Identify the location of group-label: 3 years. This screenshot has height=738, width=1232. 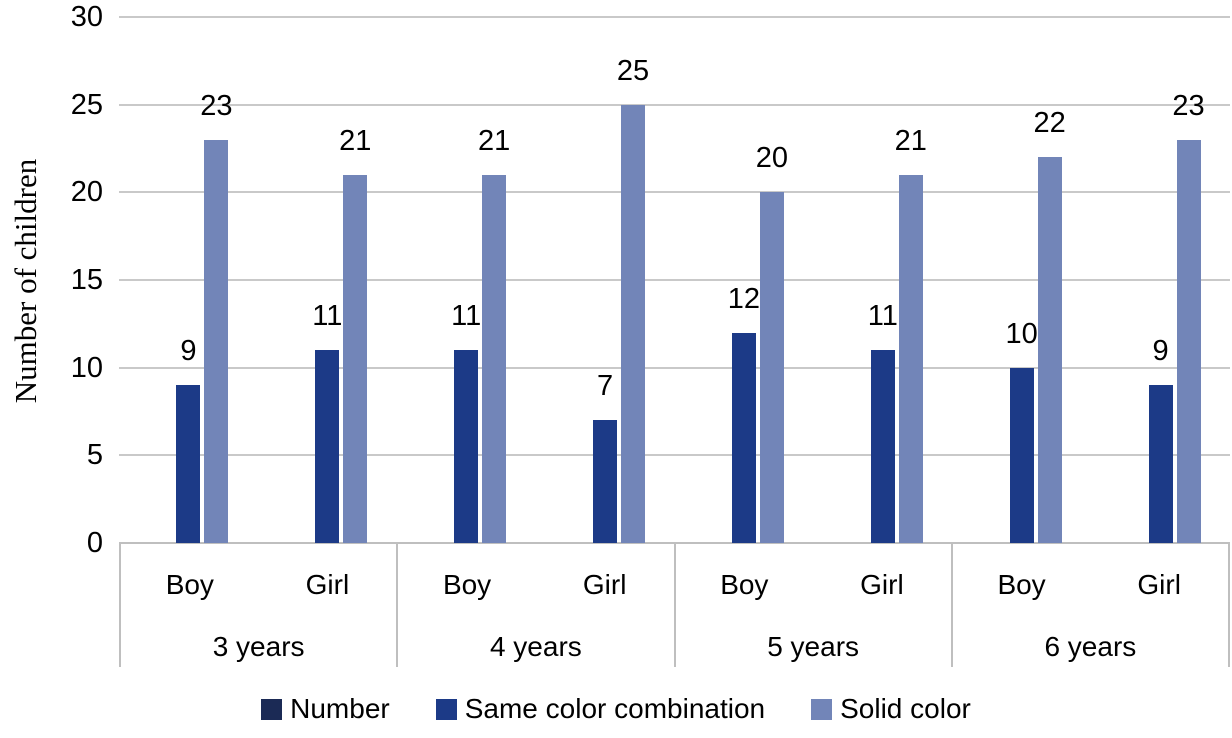
(258, 646).